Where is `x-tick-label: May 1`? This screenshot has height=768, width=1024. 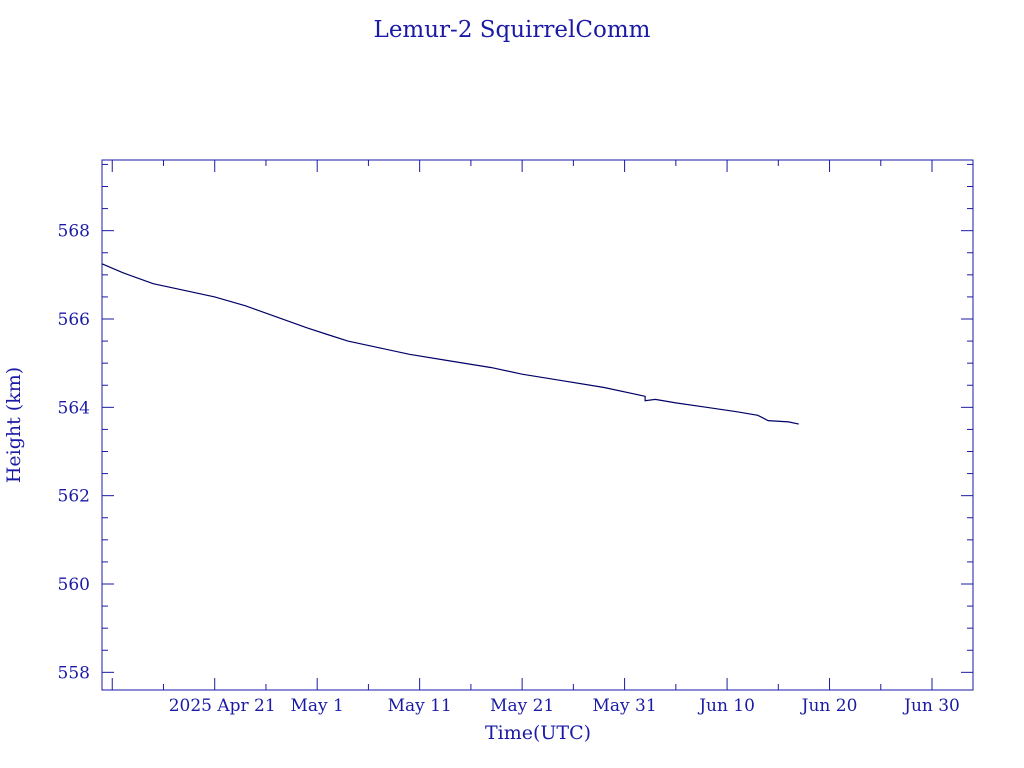
x-tick-label: May 1 is located at coordinates (317, 706).